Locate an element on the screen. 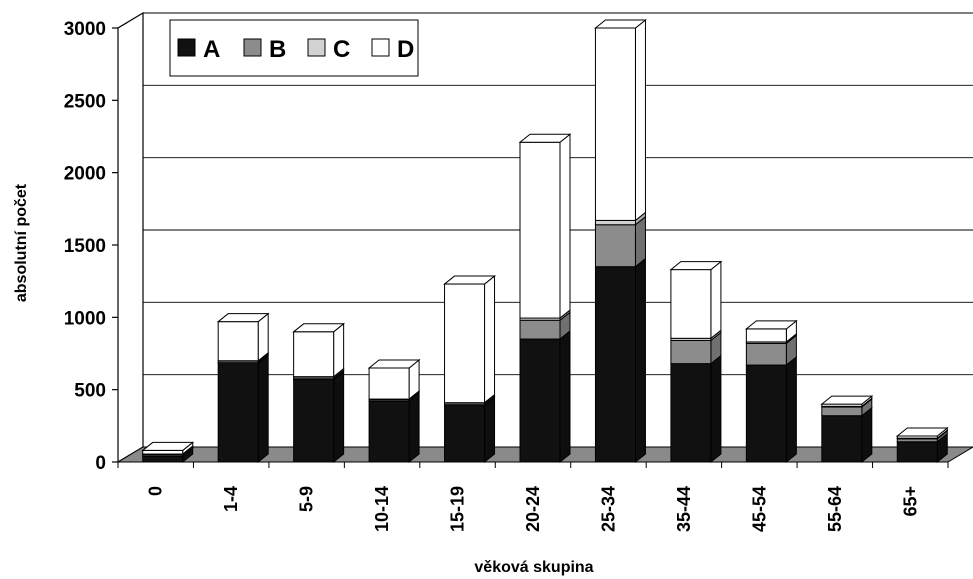 This screenshot has width=973, height=579. x-tick-label: 20-24 is located at coordinates (533, 509).